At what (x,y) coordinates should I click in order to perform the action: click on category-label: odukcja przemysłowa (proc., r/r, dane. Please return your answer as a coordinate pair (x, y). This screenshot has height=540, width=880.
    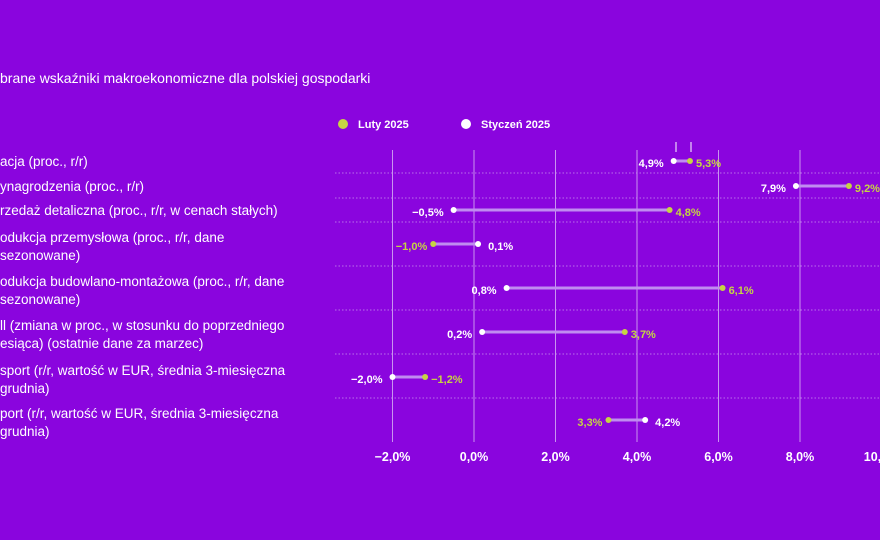
    Looking at the image, I should click on (112, 237).